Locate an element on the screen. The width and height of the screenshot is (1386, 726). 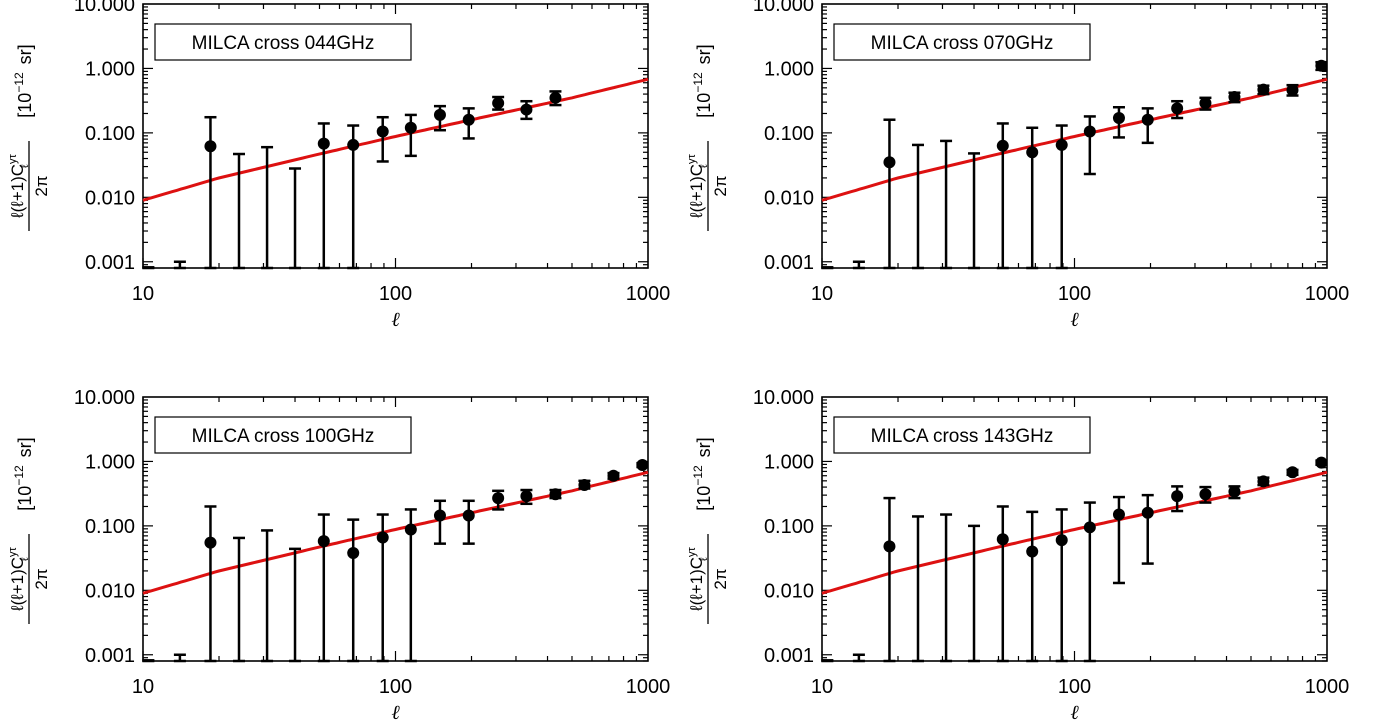
chart-title: MILCA cross 044GHz is located at coordinates (283, 43).